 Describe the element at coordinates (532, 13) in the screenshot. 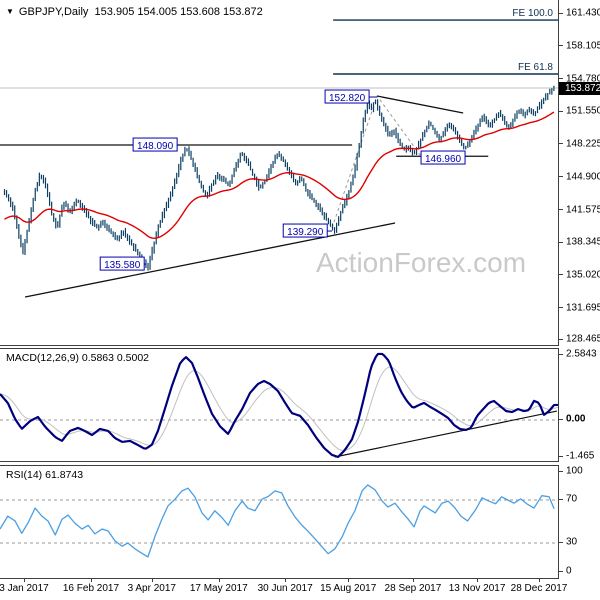

I see `fe-label: FE 100.0` at that location.